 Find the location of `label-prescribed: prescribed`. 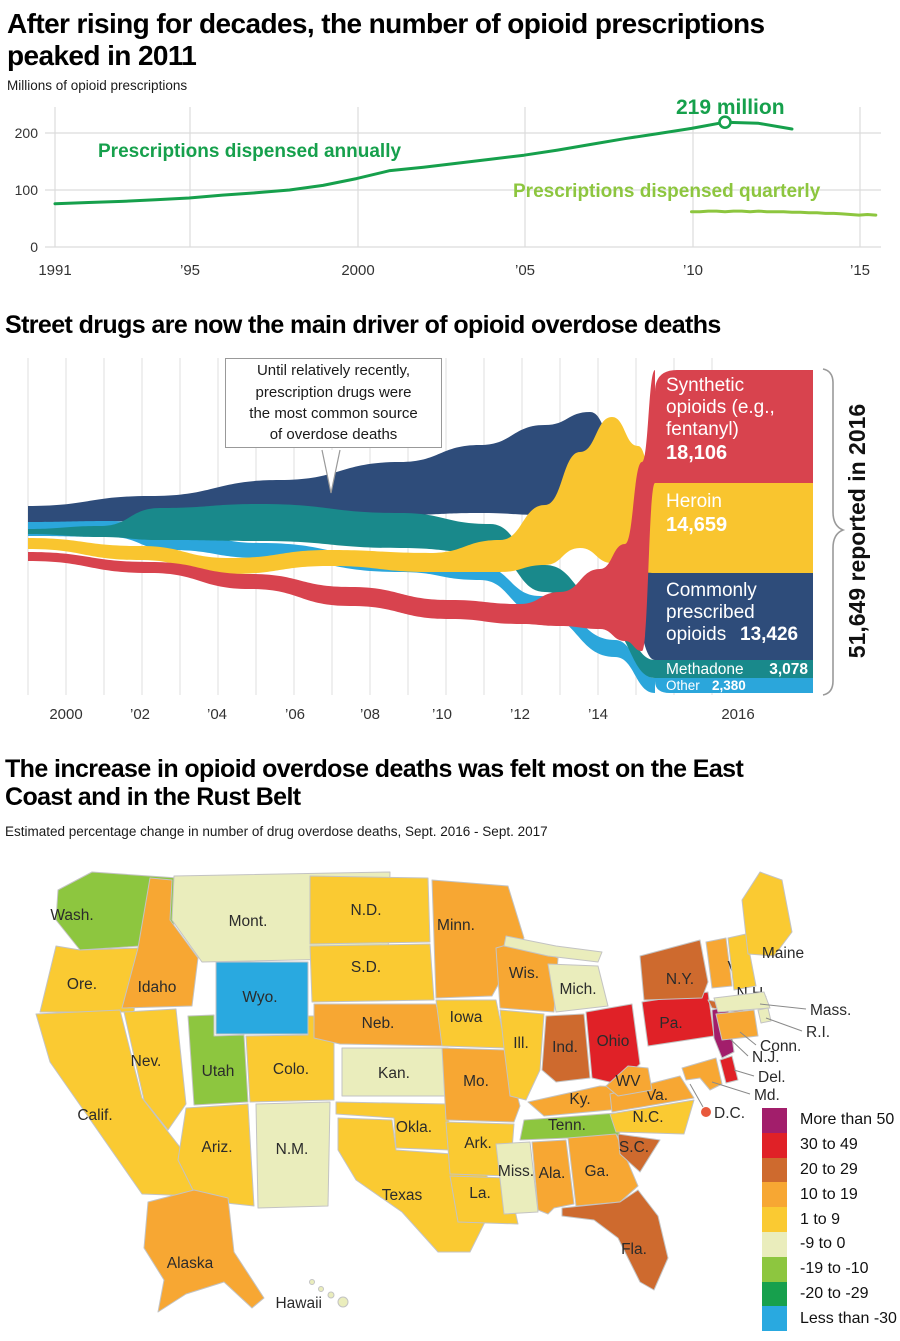

label-prescribed: prescribed is located at coordinates (710, 612).